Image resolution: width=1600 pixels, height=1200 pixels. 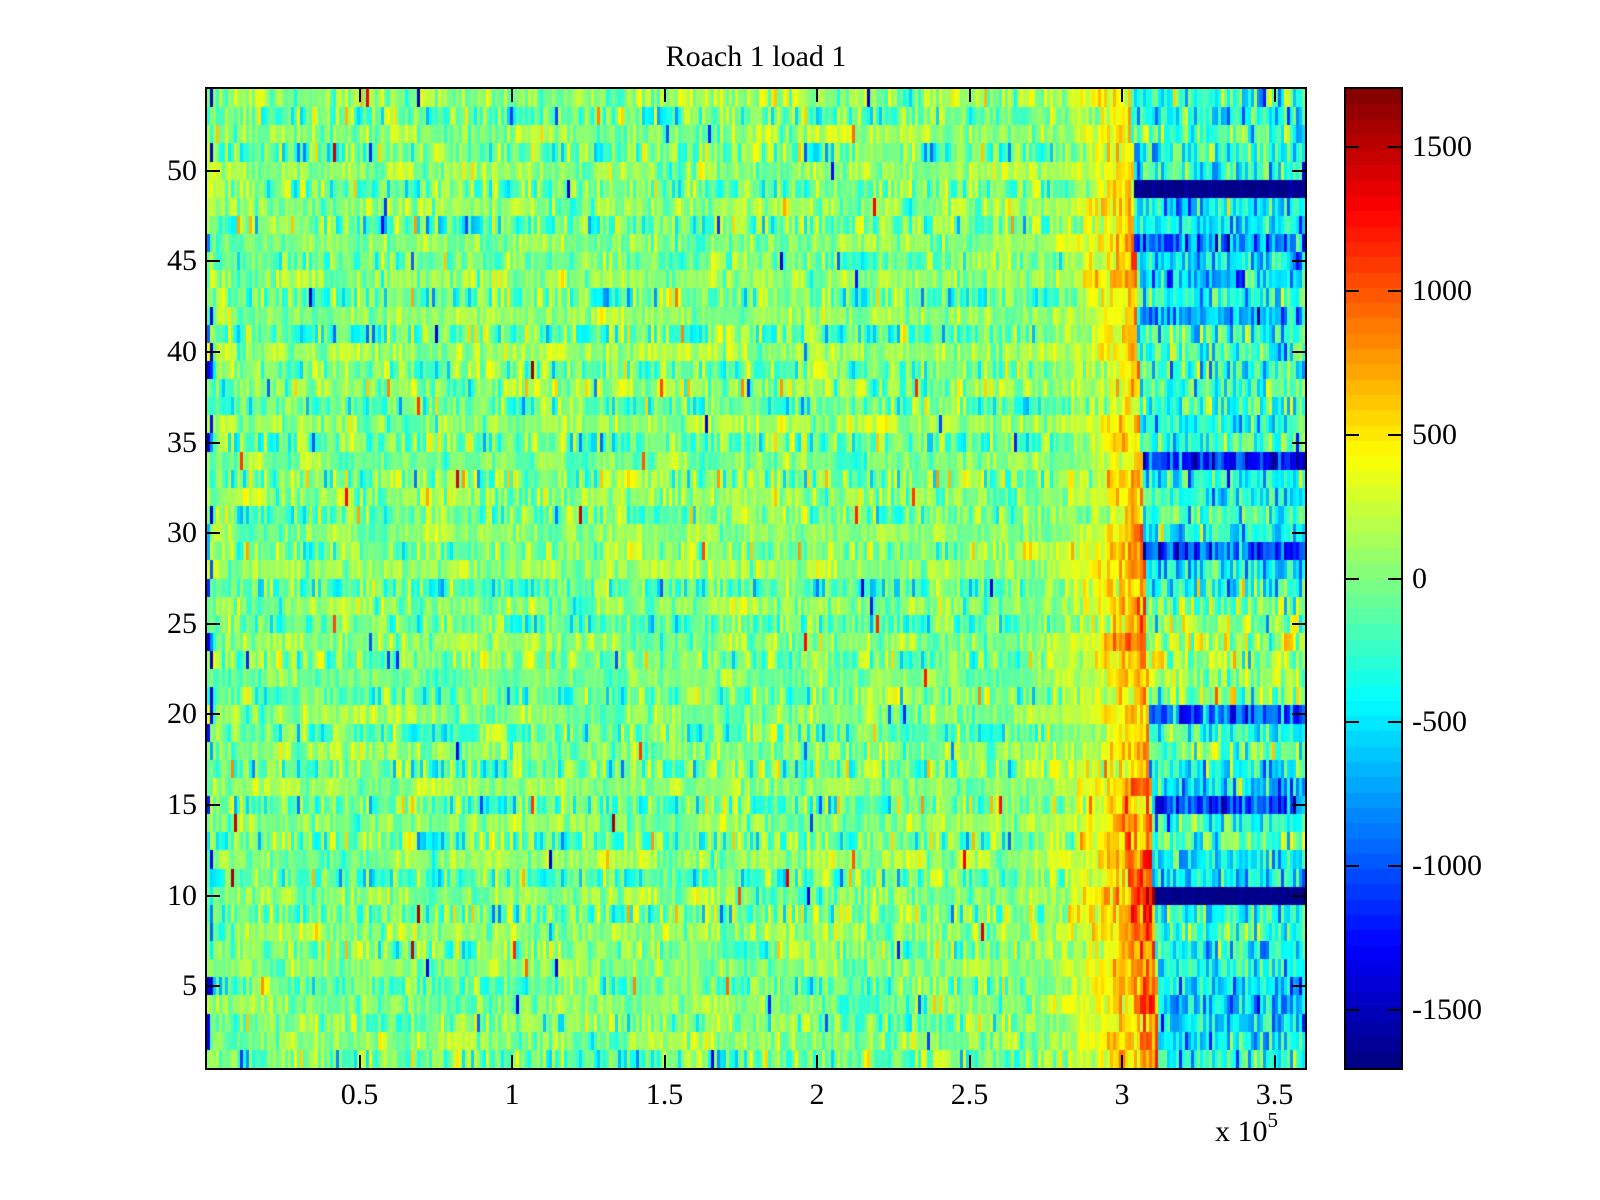 What do you see at coordinates (1241, 1131) in the screenshot?
I see `x-exp-base: x 10` at bounding box center [1241, 1131].